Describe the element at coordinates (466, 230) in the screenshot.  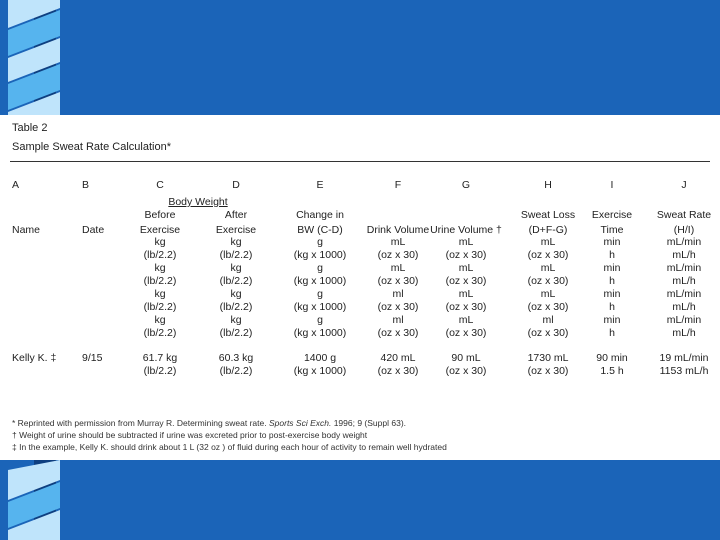
I see `header-cell: Urine Volume †` at that location.